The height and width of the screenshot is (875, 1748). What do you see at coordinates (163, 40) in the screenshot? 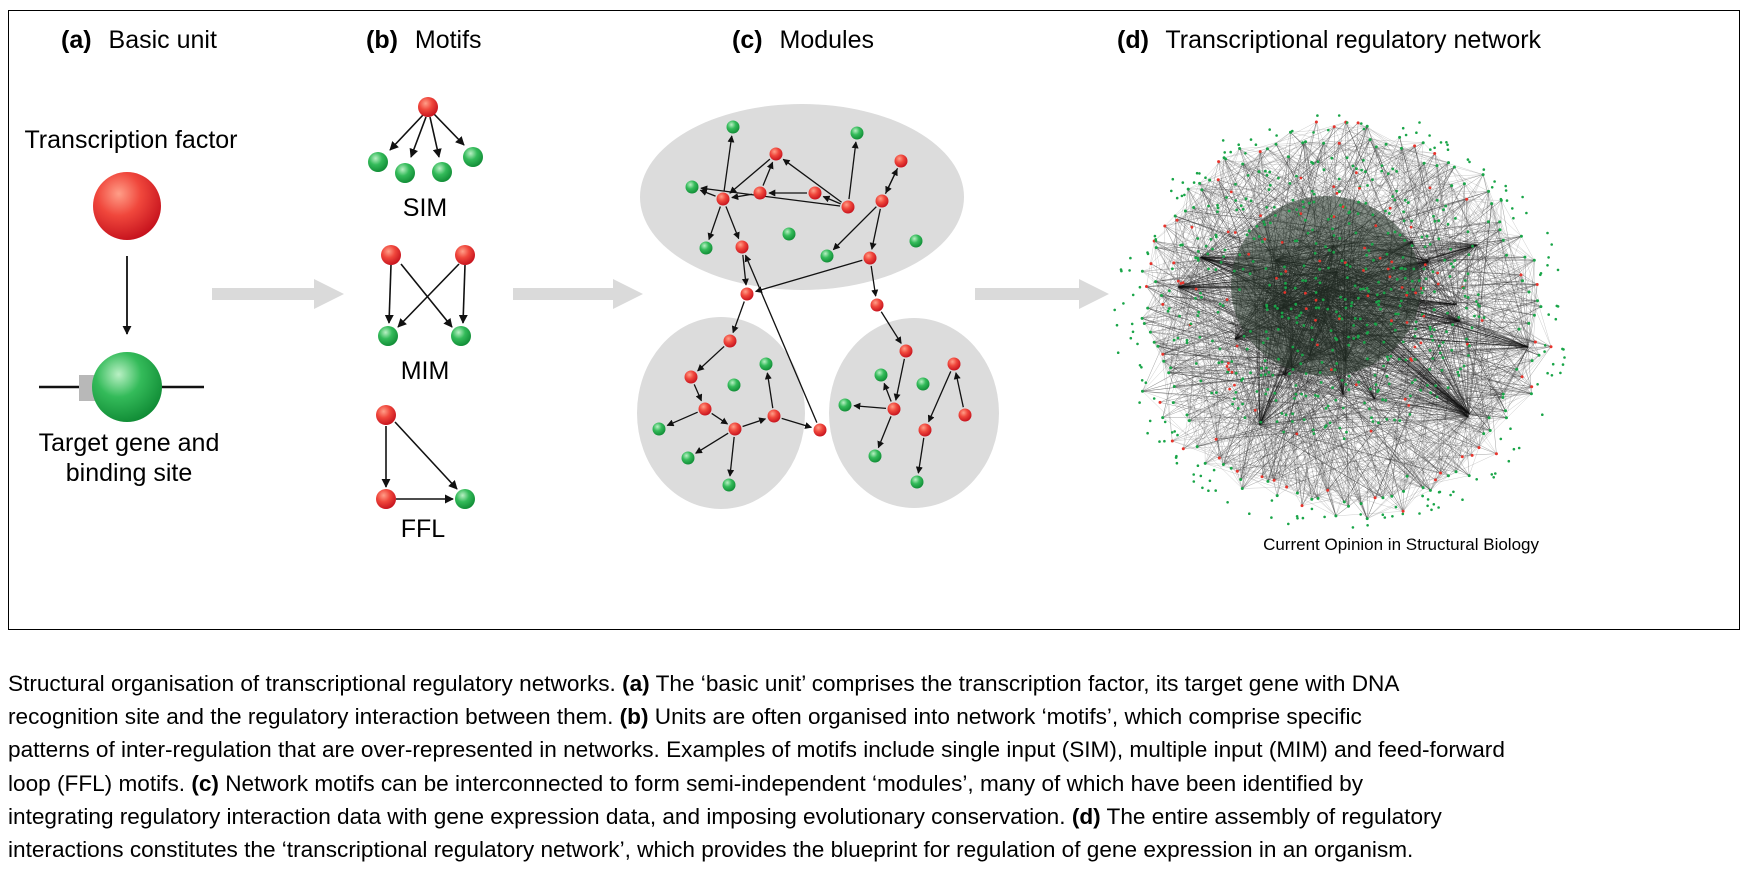
I see `panel-a-label: Basic unit` at bounding box center [163, 40].